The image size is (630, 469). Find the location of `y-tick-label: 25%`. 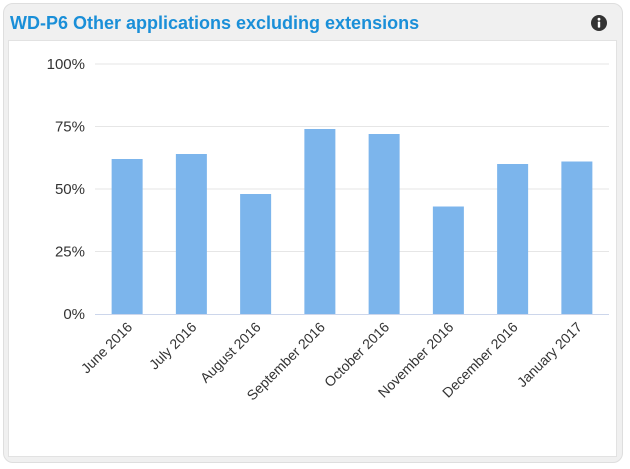

y-tick-label: 25% is located at coordinates (70, 252).